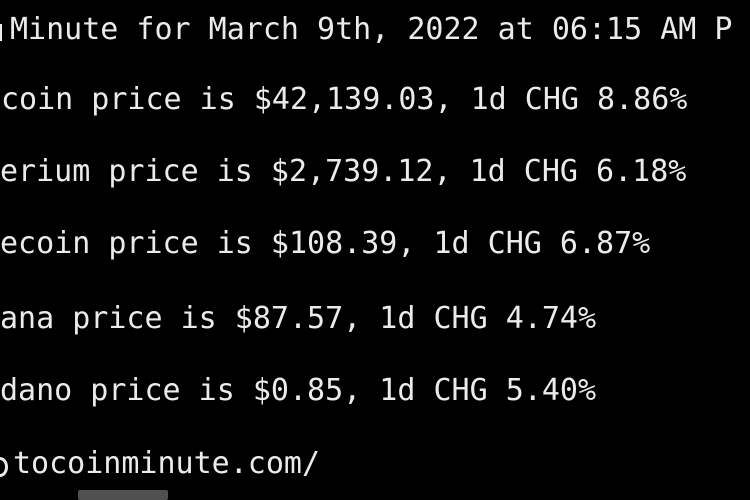 The image size is (750, 500). Describe the element at coordinates (343, 171) in the screenshot. I see `price-line-2: erium price is $2,739.12, 1d CHG 6.18%` at that location.